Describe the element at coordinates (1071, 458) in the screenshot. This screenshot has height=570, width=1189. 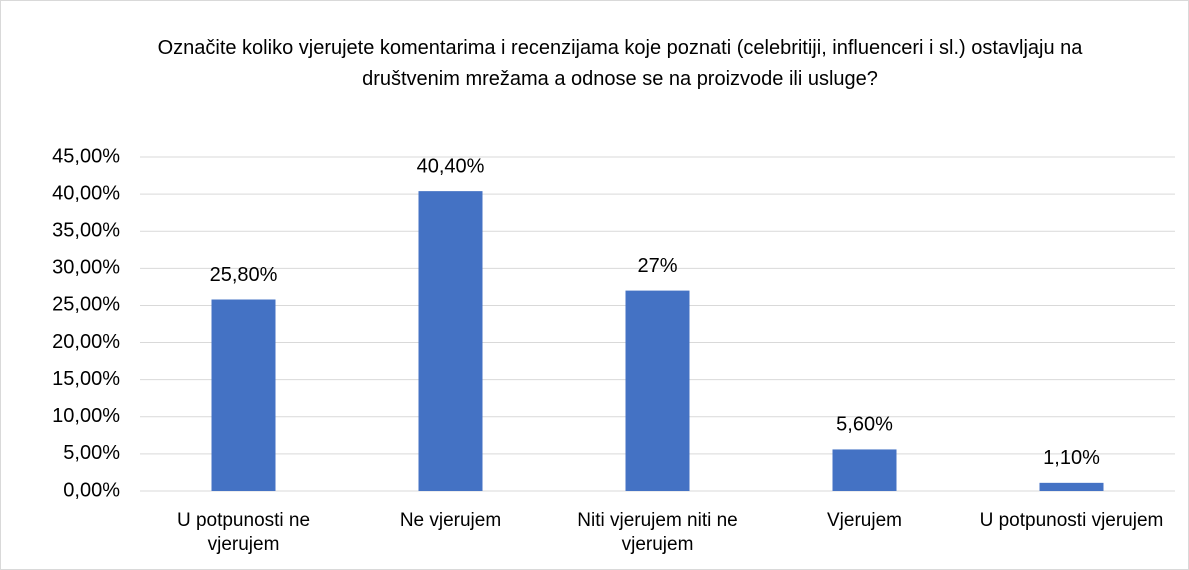
I see `data-label: 1,10%` at that location.